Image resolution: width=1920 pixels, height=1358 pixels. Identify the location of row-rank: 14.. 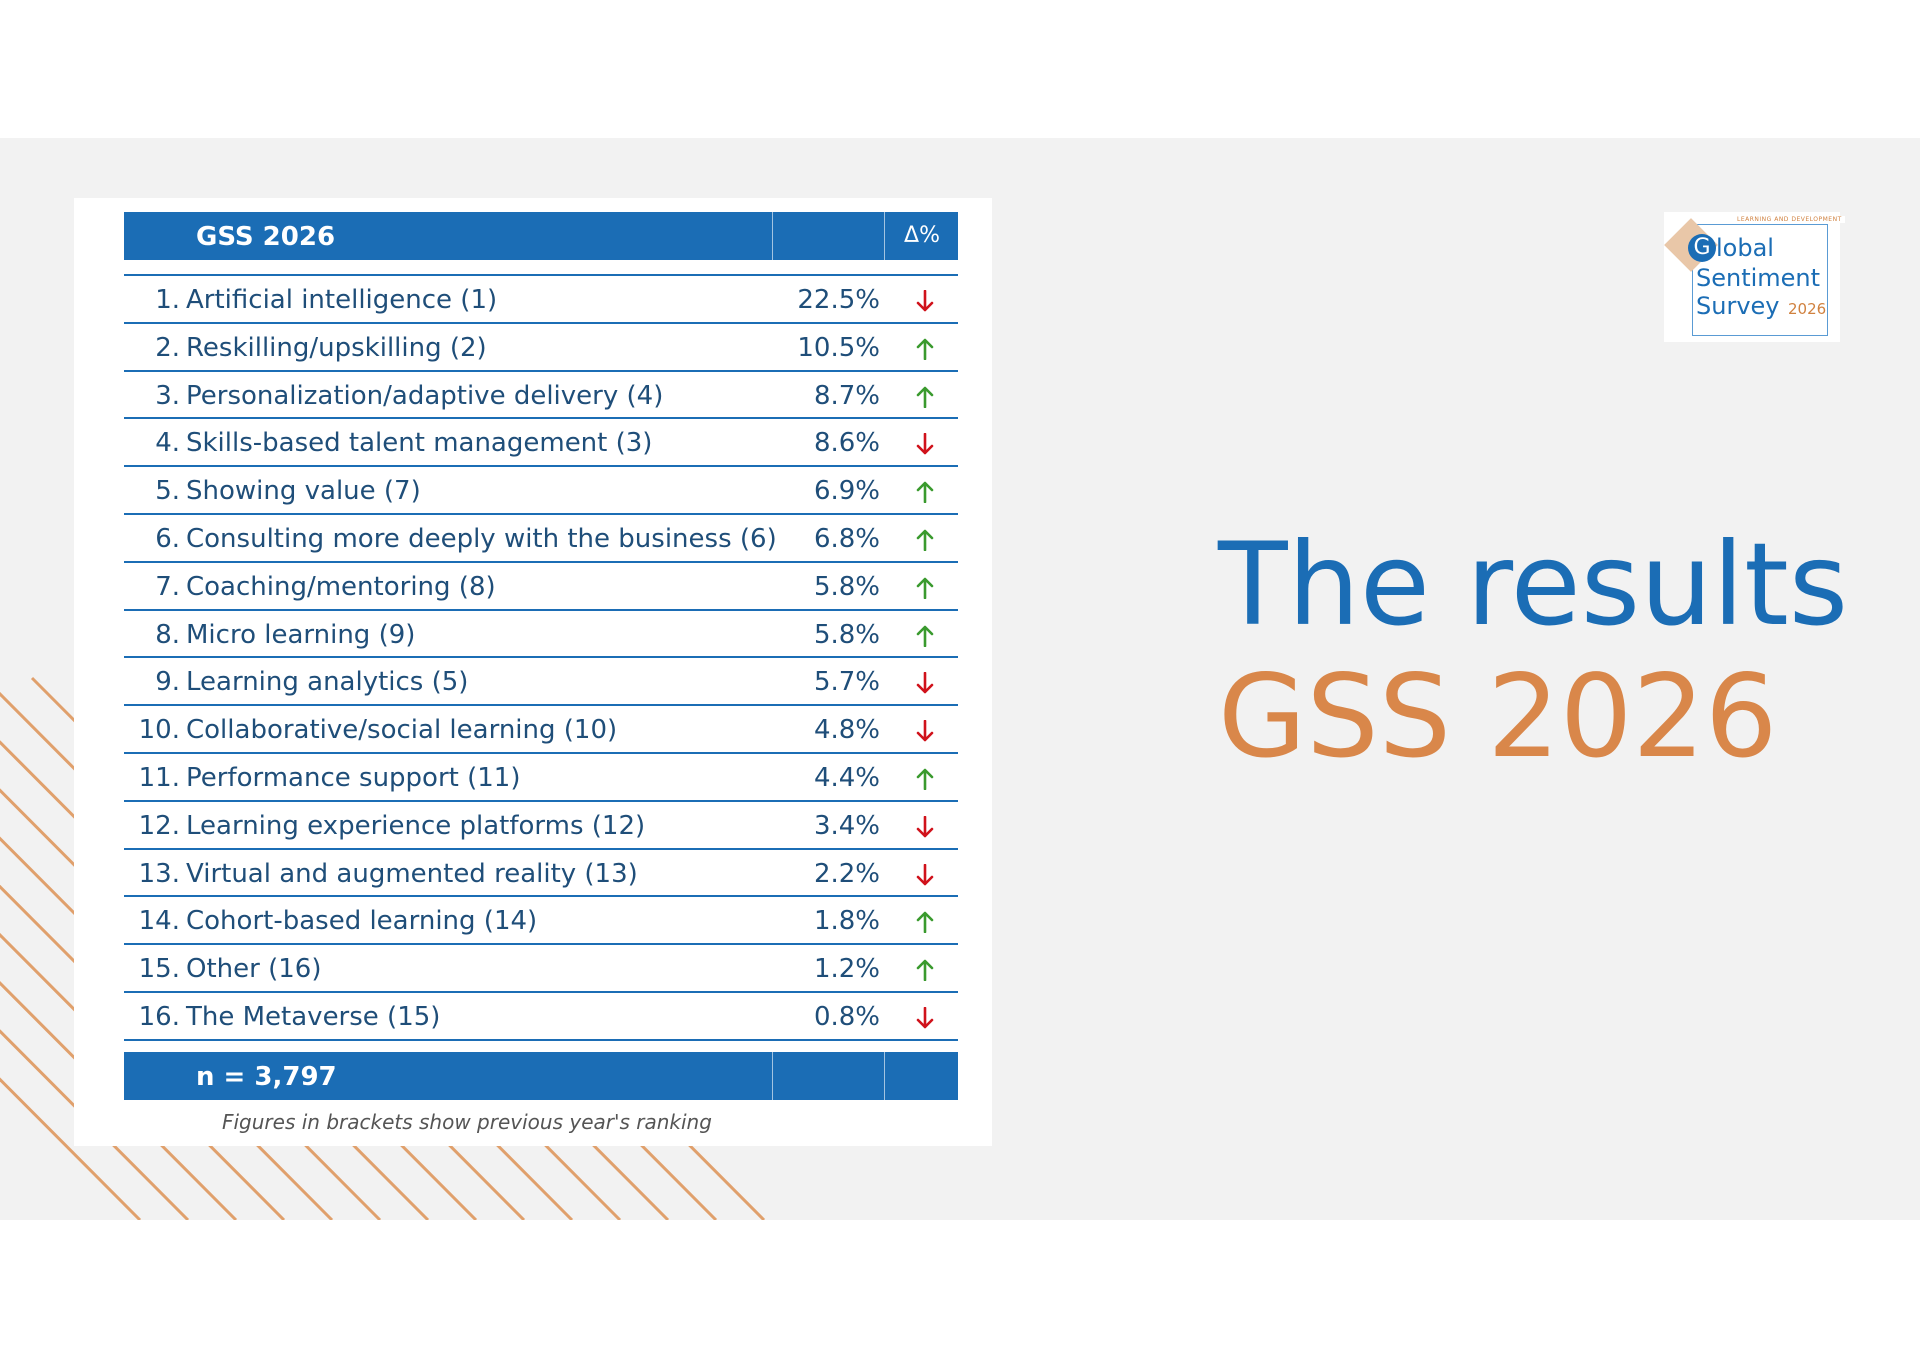
(159, 921).